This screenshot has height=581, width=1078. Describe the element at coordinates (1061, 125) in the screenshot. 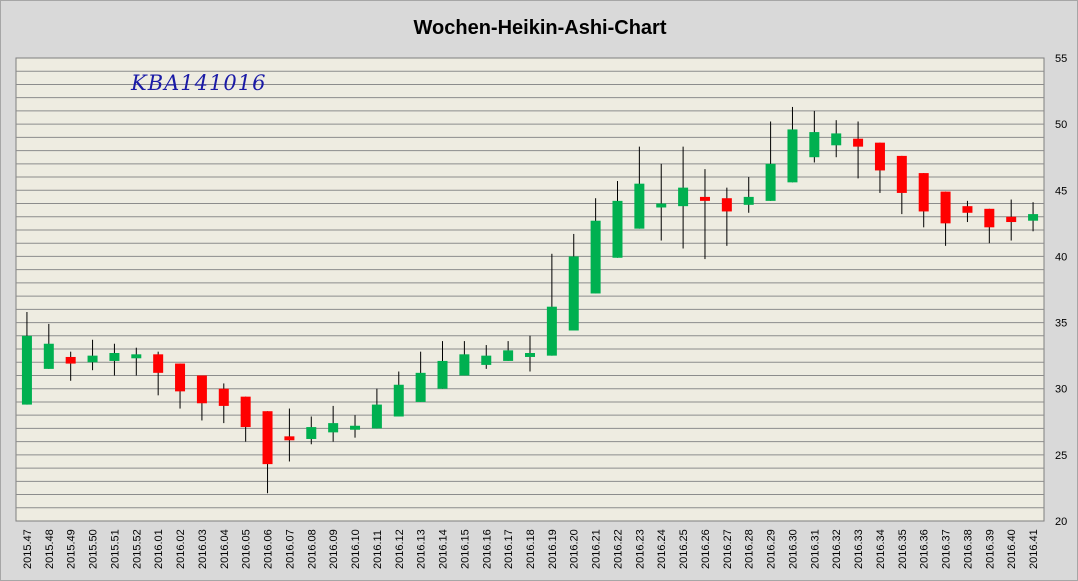

I see `y-tick-label: 50` at that location.